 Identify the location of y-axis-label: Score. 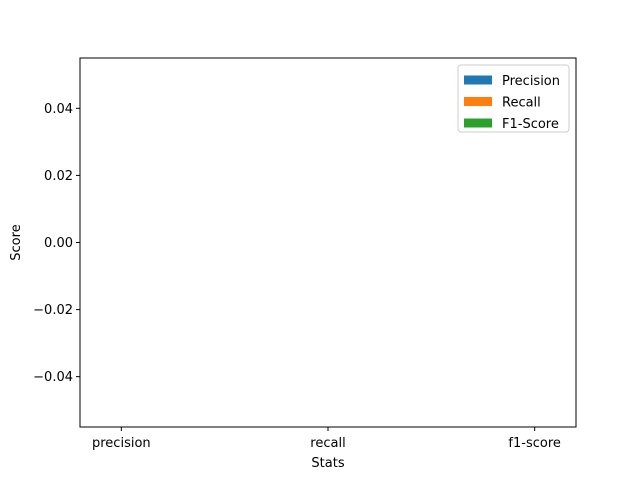
(16, 242).